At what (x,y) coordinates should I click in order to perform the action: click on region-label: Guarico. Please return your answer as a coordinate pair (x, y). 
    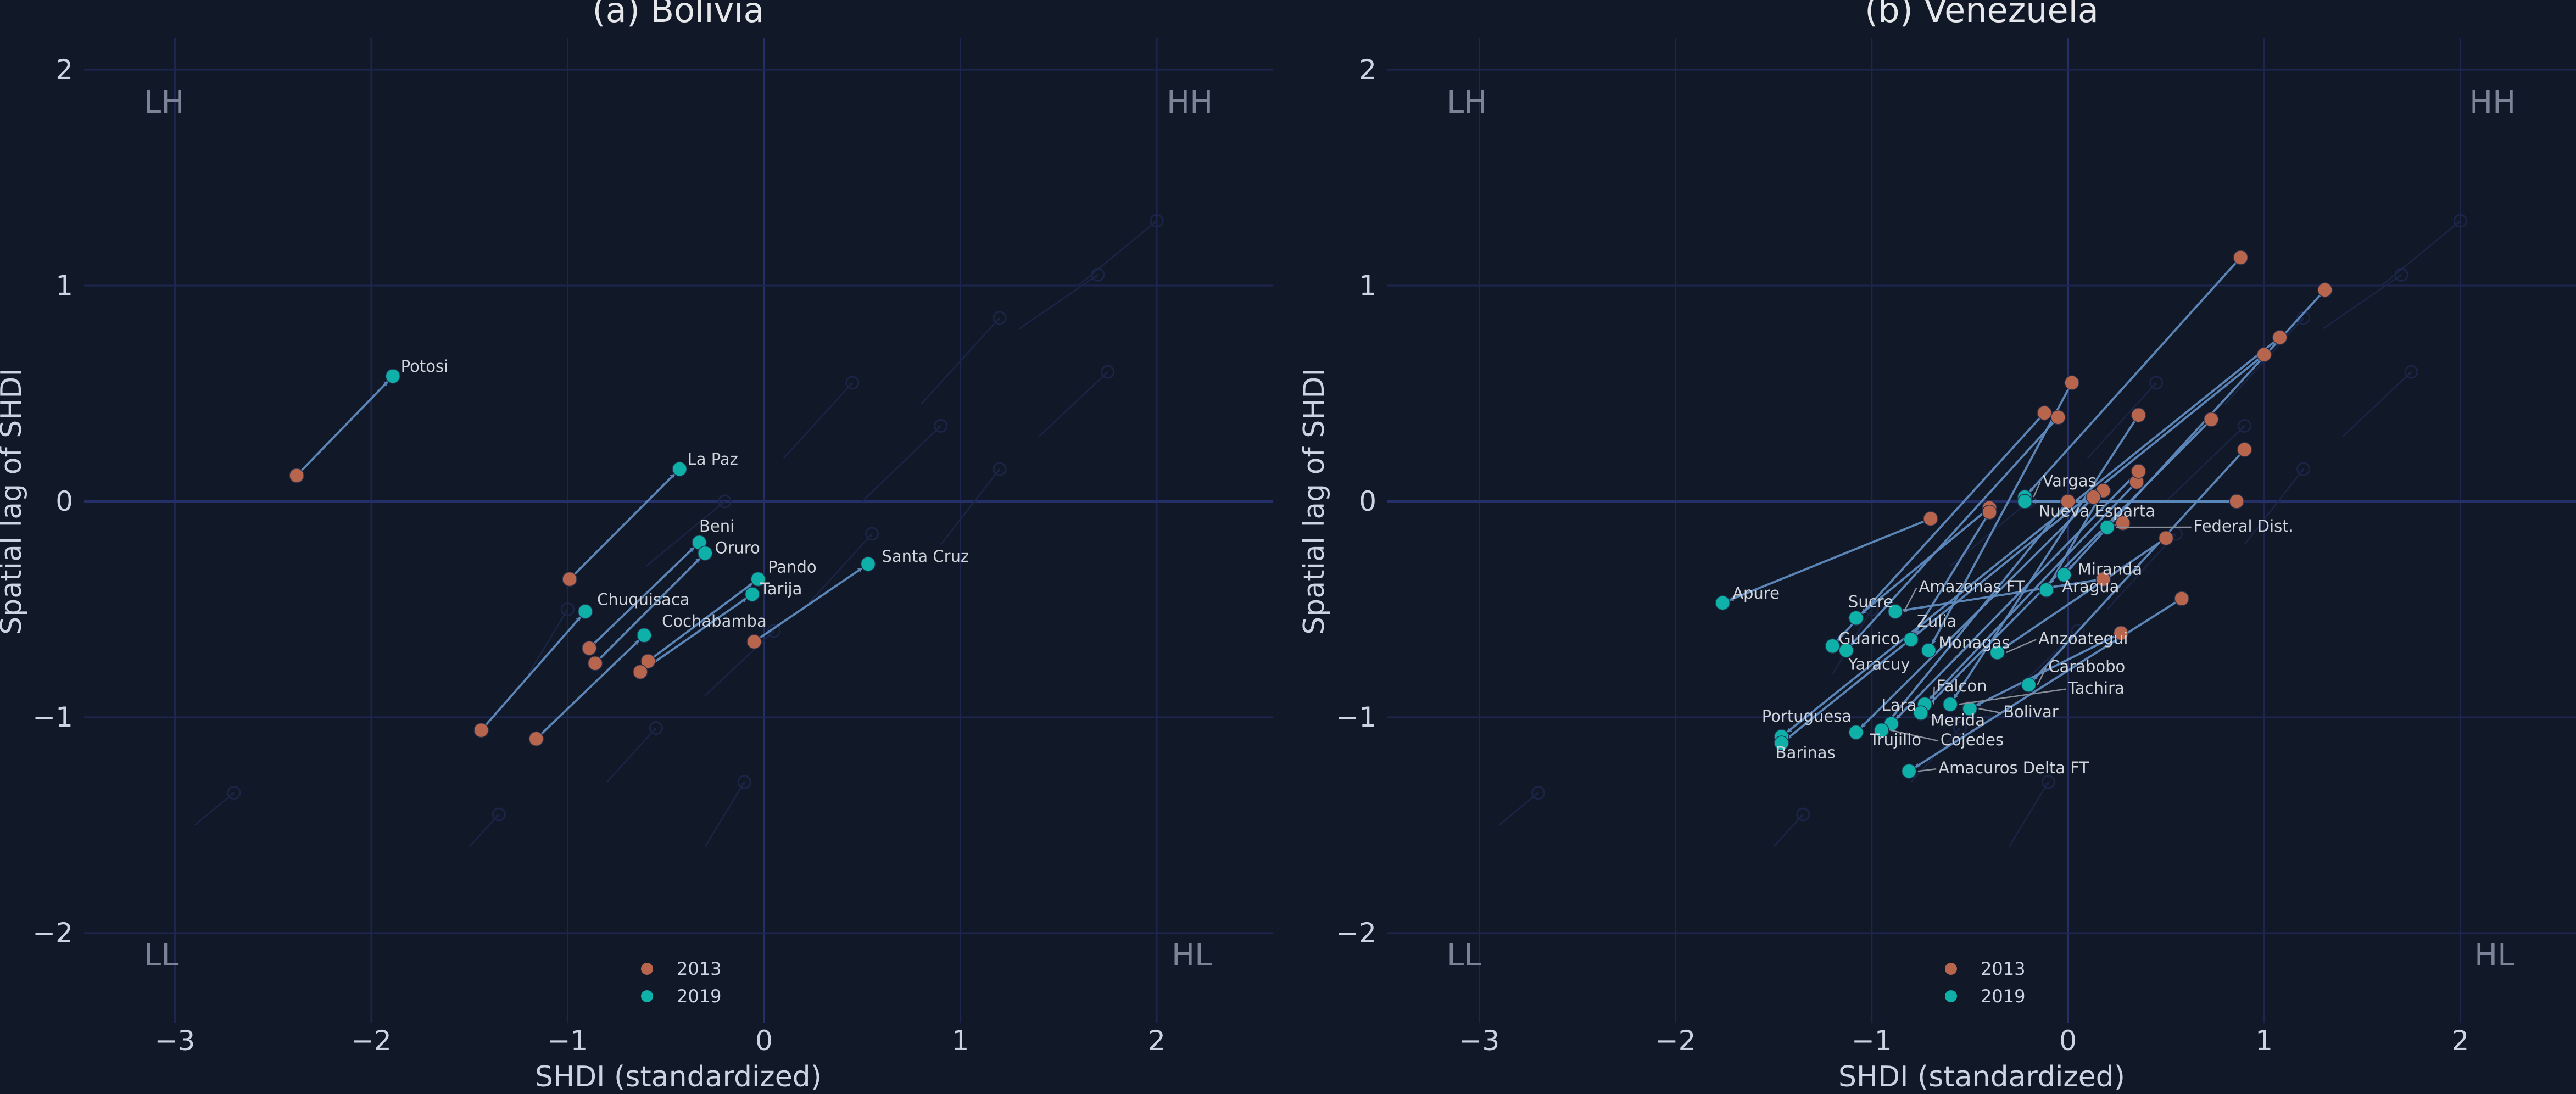
    Looking at the image, I should click on (1869, 638).